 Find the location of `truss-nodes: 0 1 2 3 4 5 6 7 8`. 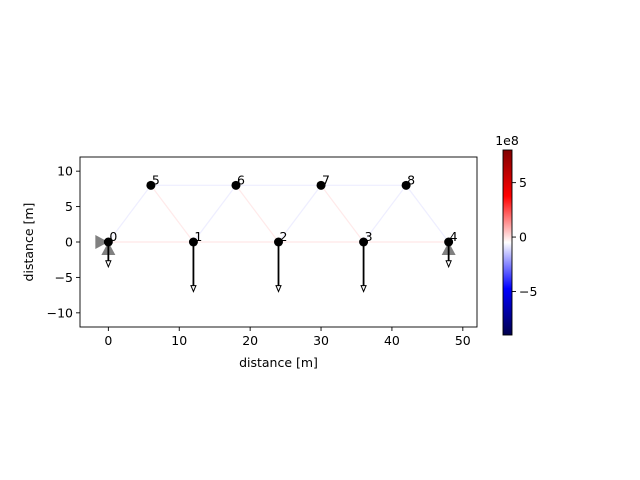

truss-nodes: 0 1 2 3 4 5 6 7 8 is located at coordinates (280, 209).